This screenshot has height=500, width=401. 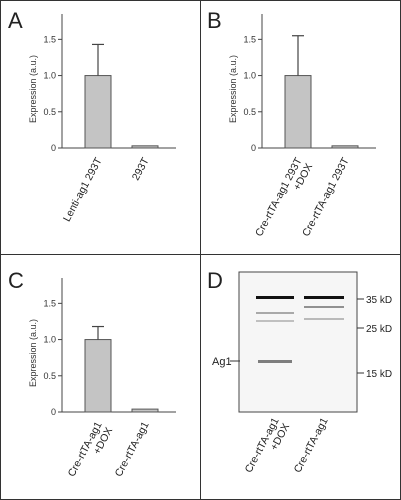 What do you see at coordinates (233, 89) in the screenshot?
I see `panel-b-y-axis-label: Expression (a.u.)` at bounding box center [233, 89].